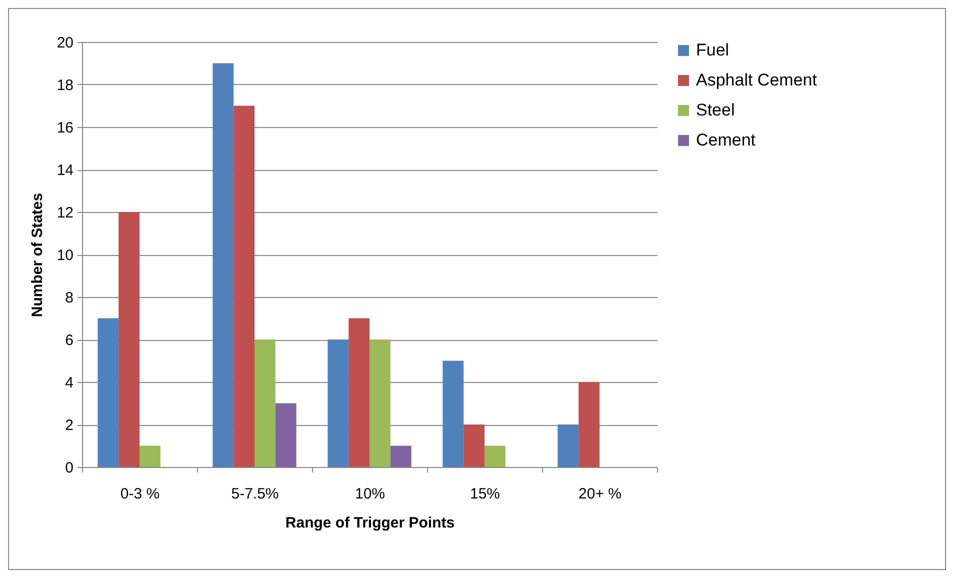 This screenshot has width=956, height=578. I want to click on legend-label: Steel, so click(715, 110).